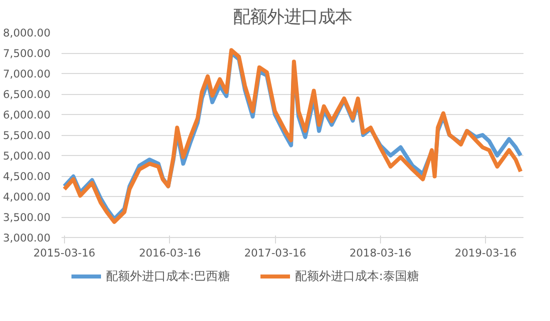  Describe the element at coordinates (27, 74) in the screenshot. I see `y-tick-label: 7,000.00` at that location.